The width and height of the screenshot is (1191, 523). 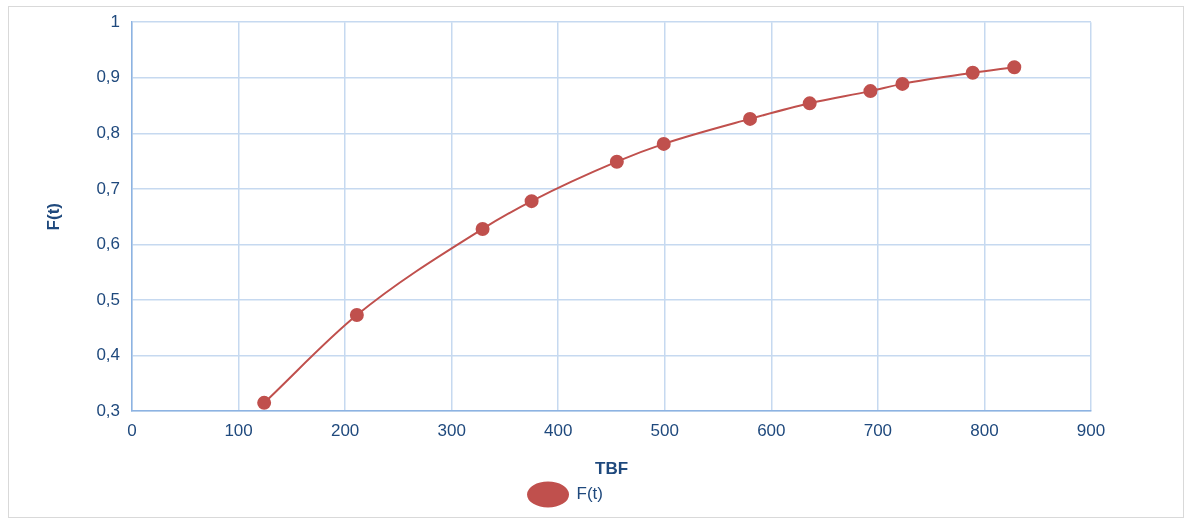 What do you see at coordinates (108, 410) in the screenshot?
I see `y-tick-label: 0,3` at bounding box center [108, 410].